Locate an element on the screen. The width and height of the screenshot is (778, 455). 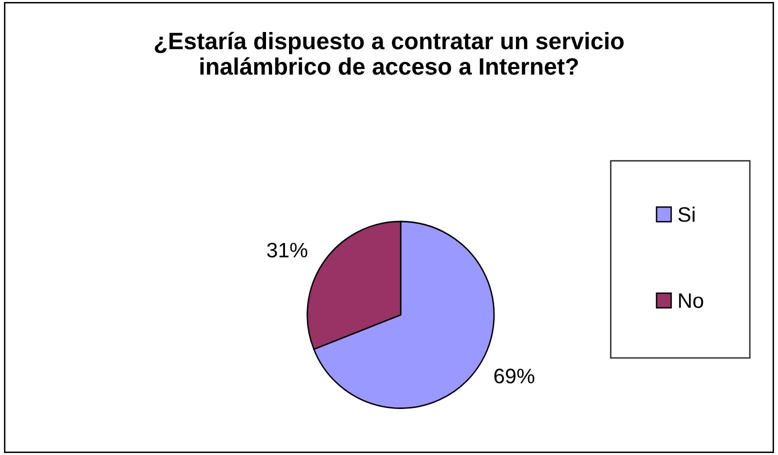
data-label: 31% is located at coordinates (287, 250).